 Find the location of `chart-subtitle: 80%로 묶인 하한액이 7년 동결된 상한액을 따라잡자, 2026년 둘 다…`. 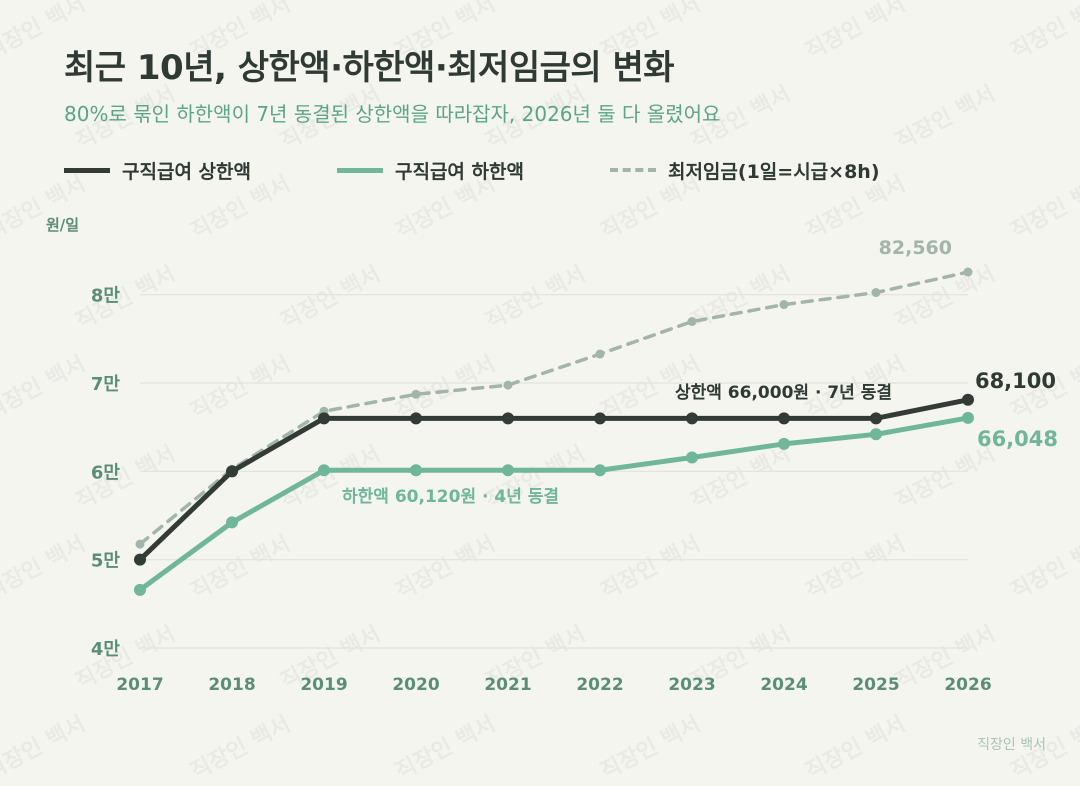

chart-subtitle: 80%로 묶인 하한액이 7년 동결된 상한액을 따라잡자, 2026년 둘 다… is located at coordinates (392, 114).